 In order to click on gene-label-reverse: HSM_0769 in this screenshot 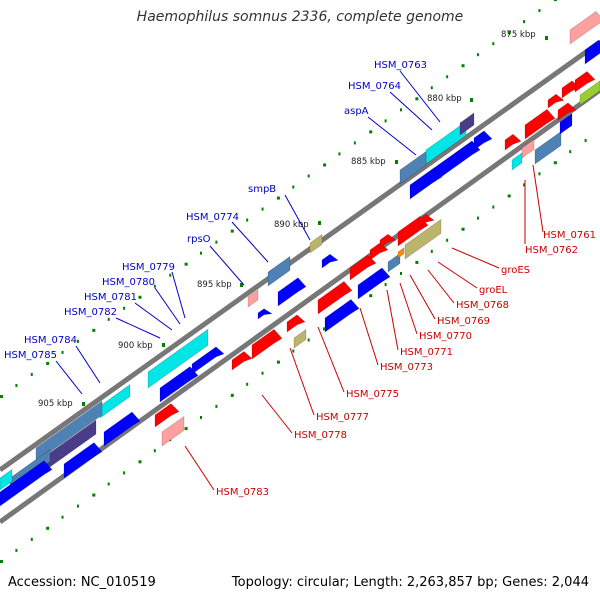, I will do `click(463, 321)`.